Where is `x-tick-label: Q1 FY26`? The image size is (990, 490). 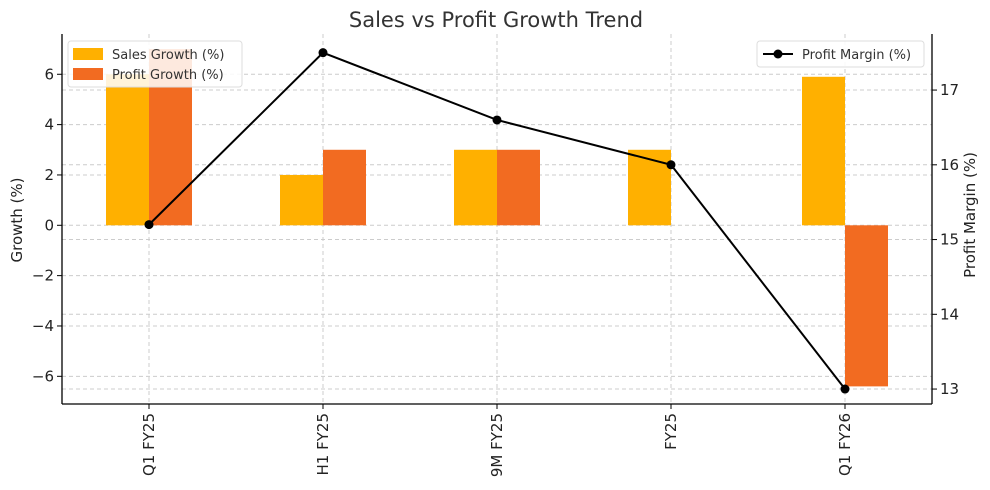
x-tick-label: Q1 FY26 is located at coordinates (845, 444).